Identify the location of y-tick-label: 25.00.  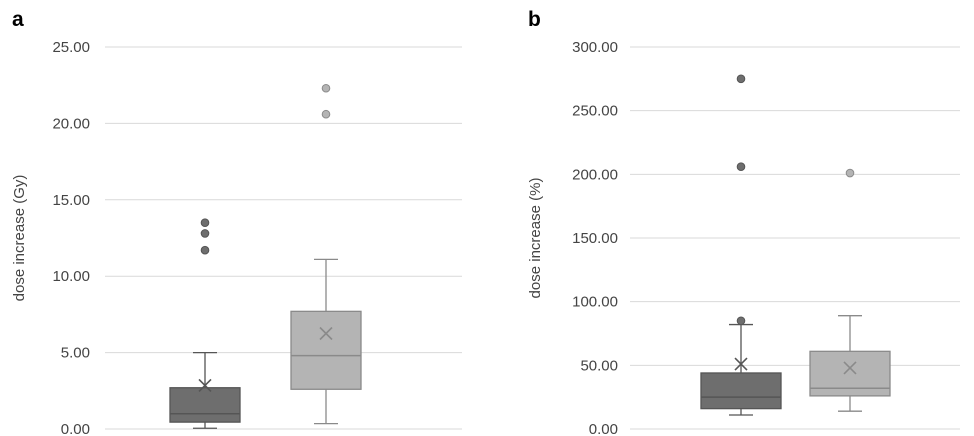
(71, 47).